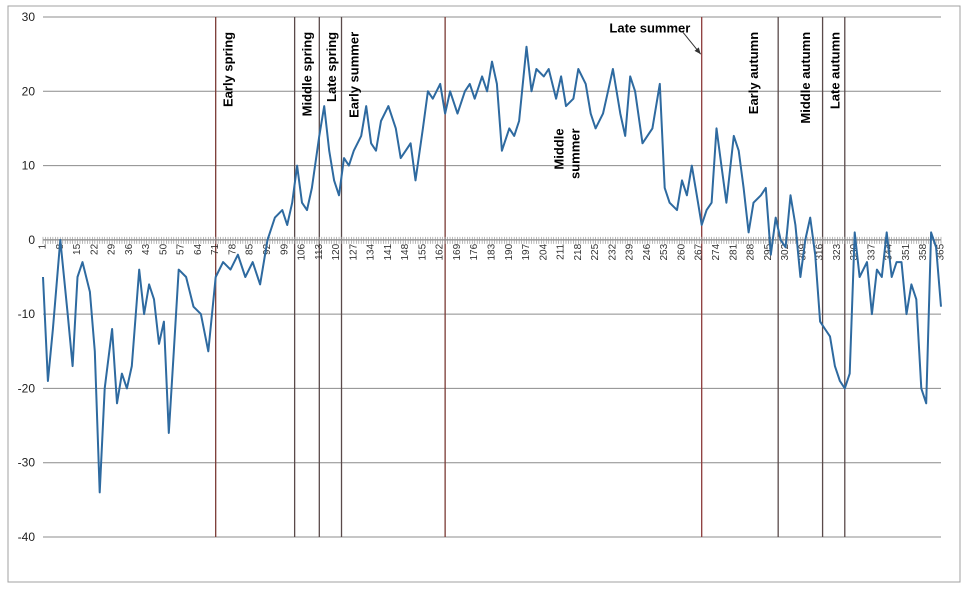 The image size is (962, 593). What do you see at coordinates (388, 251) in the screenshot?
I see `x-tick-label: 141` at bounding box center [388, 251].